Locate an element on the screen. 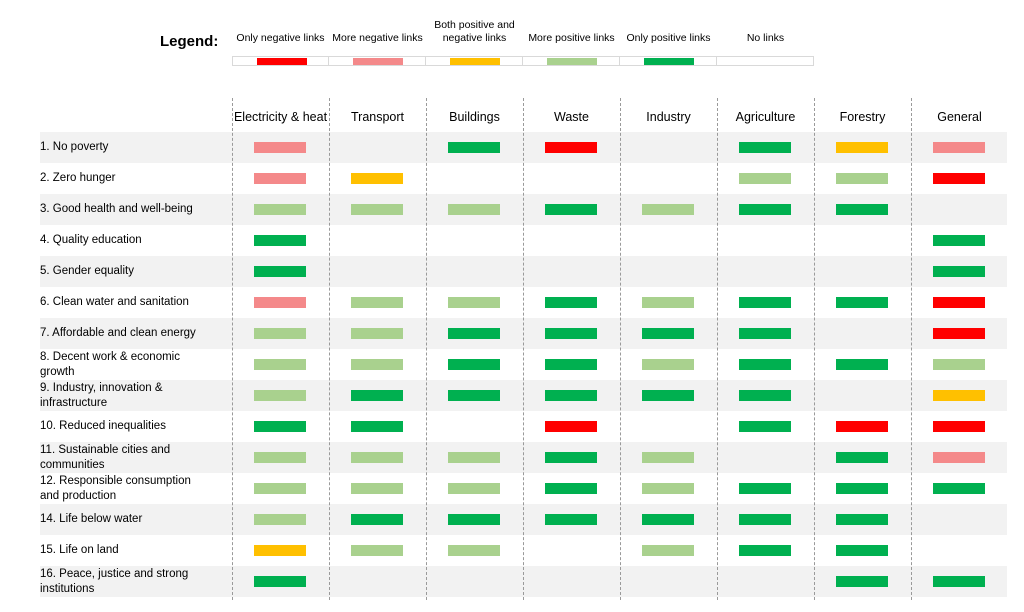 The width and height of the screenshot is (1024, 612). row-label-text: 4. Quality education is located at coordinates (91, 240).